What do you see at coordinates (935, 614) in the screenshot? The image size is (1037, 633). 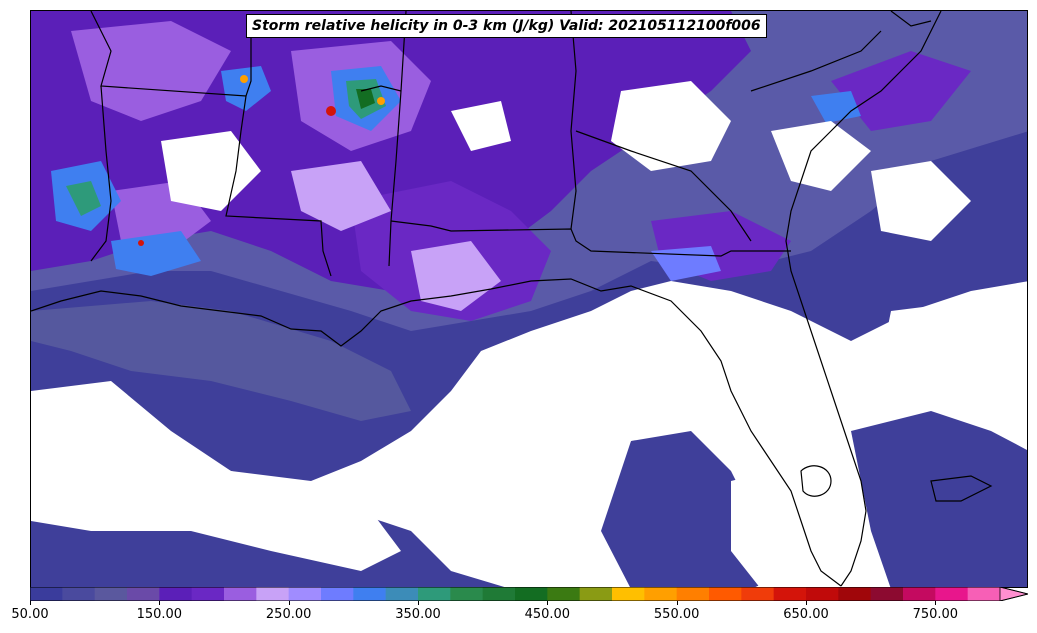 I see `colorbar-tick-label: 750.00` at bounding box center [935, 614].